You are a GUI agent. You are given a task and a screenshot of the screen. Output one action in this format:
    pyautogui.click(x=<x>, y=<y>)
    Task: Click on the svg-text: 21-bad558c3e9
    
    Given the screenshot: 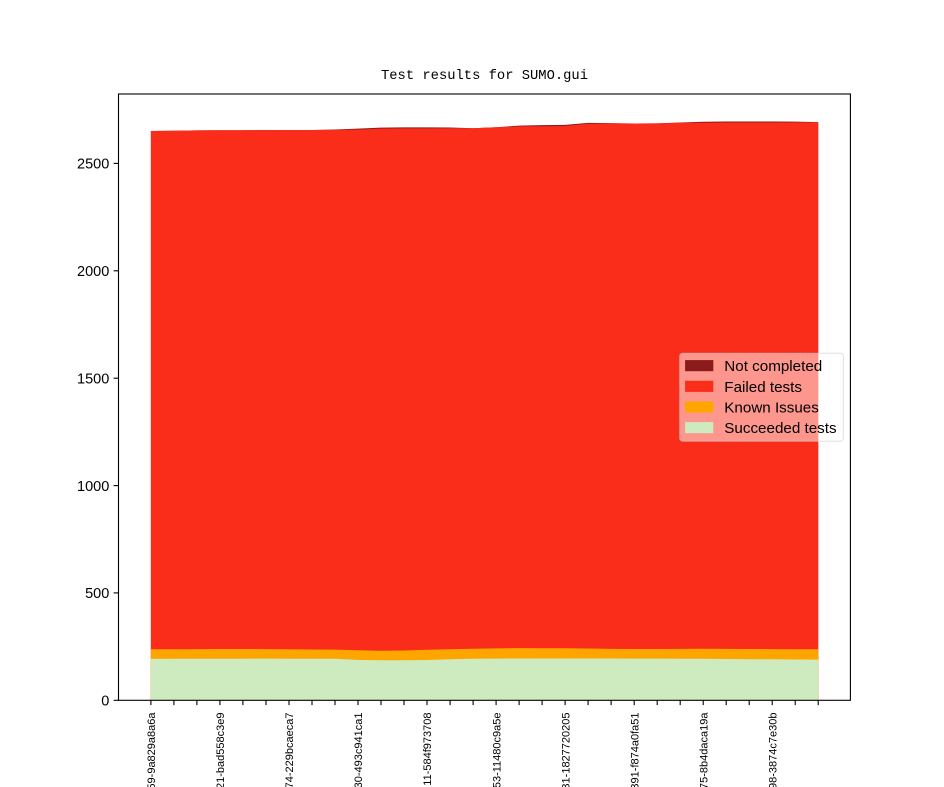 What is the action you would take?
    pyautogui.click(x=221, y=750)
    